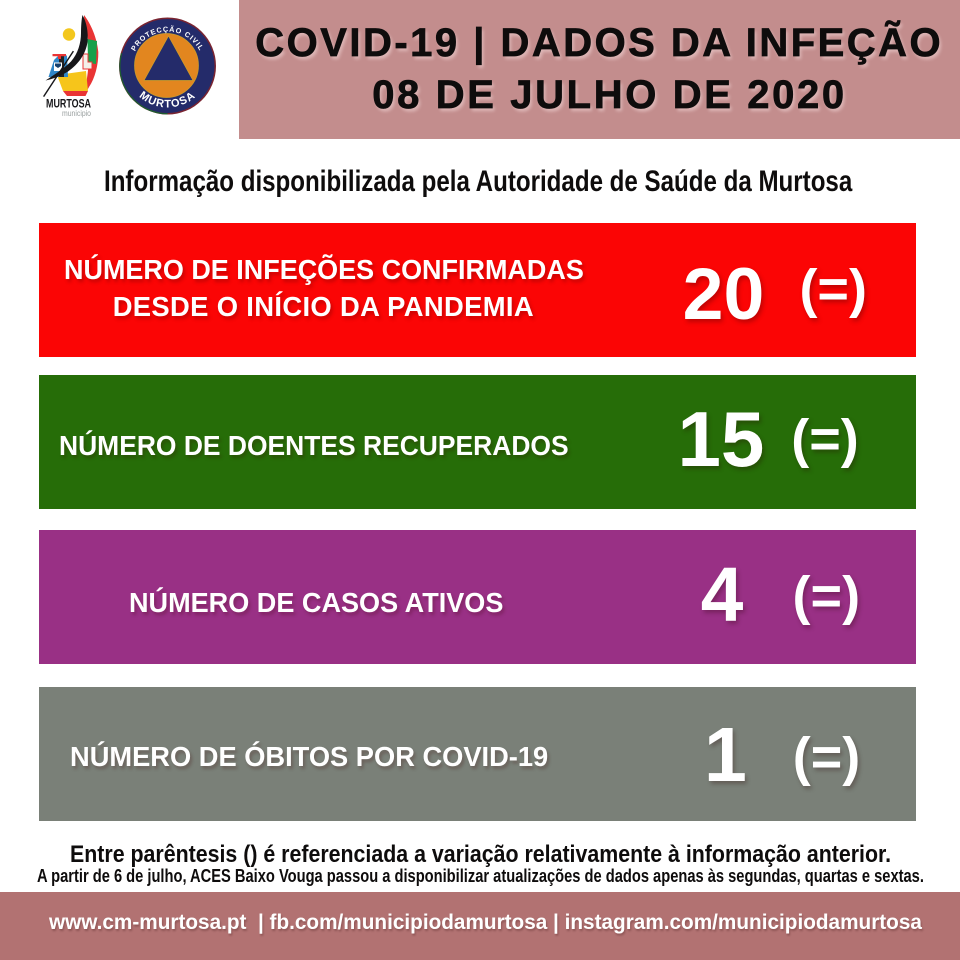  What do you see at coordinates (68, 105) in the screenshot?
I see `svg-text: MURTOSA` at bounding box center [68, 105].